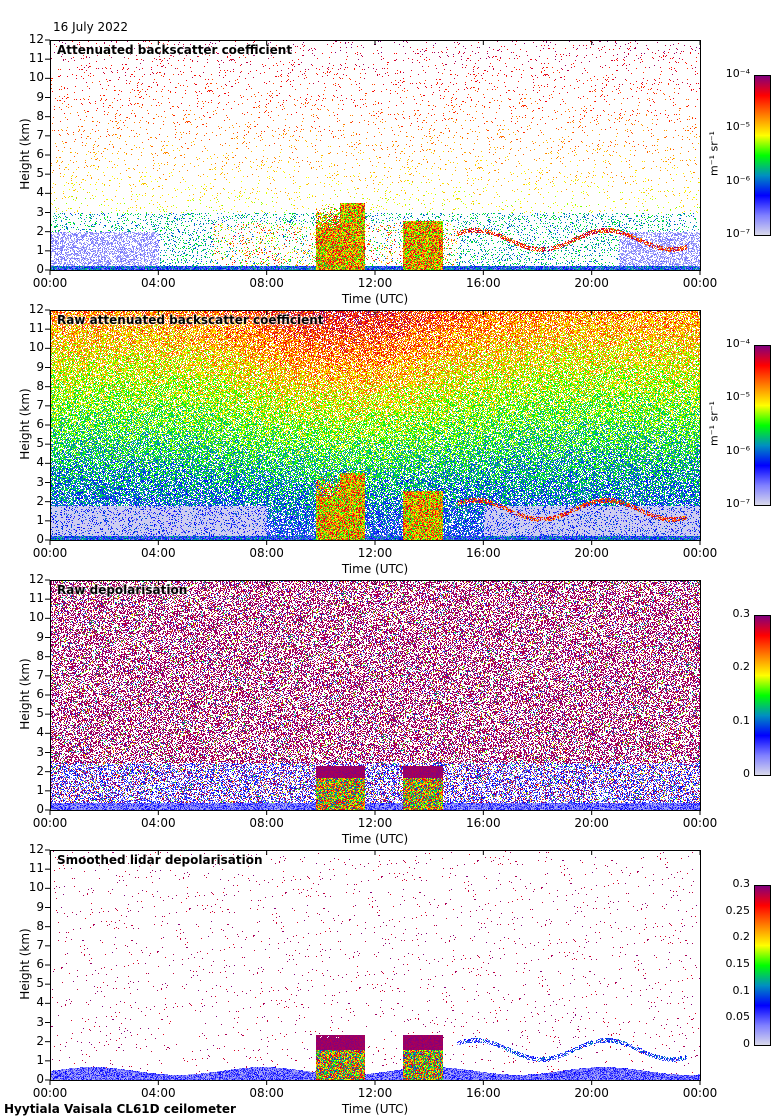 The image size is (780, 1120). What do you see at coordinates (738, 1017) in the screenshot?
I see `colorbar-tick-label: 0.05` at bounding box center [738, 1017].